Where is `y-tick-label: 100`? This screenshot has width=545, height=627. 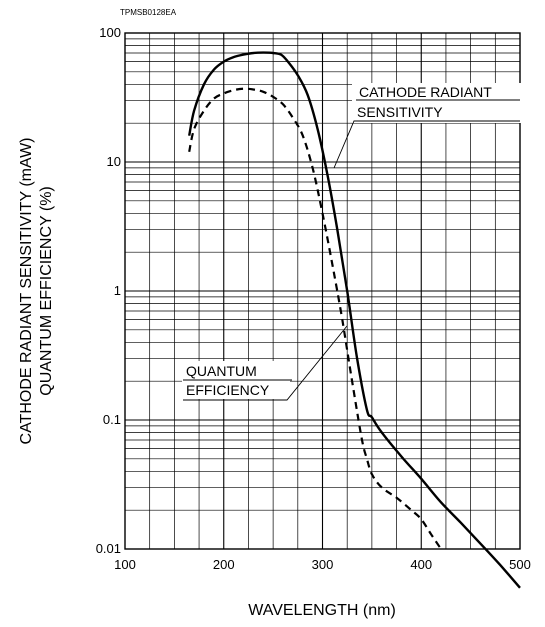 y-tick-label: 100 is located at coordinates (110, 32).